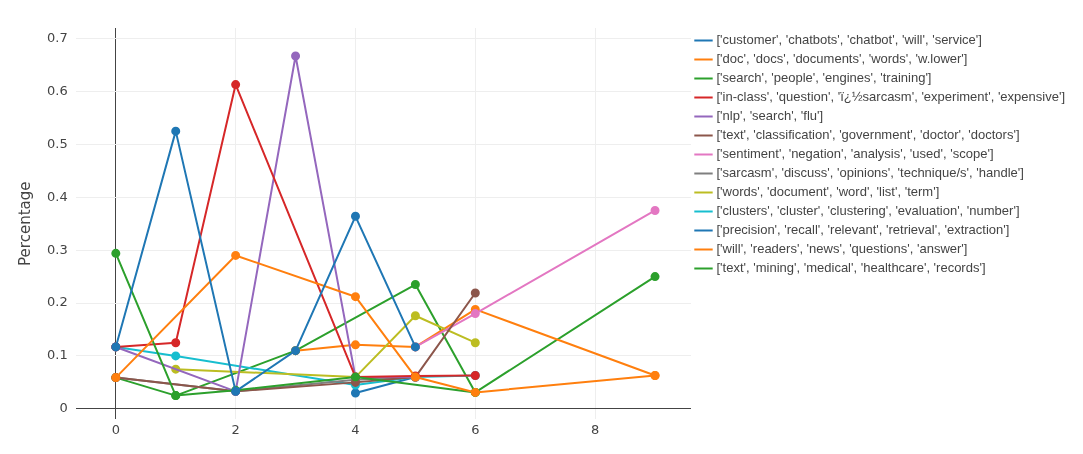 The width and height of the screenshot is (1083, 454). I want to click on y-axis-title: Percentage, so click(24, 223).